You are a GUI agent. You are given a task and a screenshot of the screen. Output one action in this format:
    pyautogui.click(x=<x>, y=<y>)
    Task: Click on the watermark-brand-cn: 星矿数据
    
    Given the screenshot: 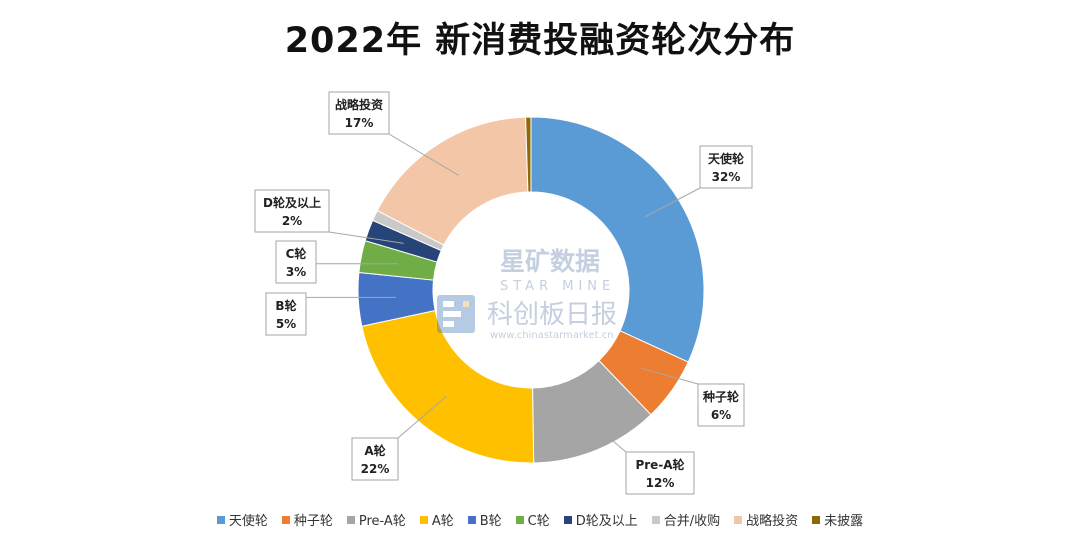 What is the action you would take?
    pyautogui.click(x=550, y=261)
    